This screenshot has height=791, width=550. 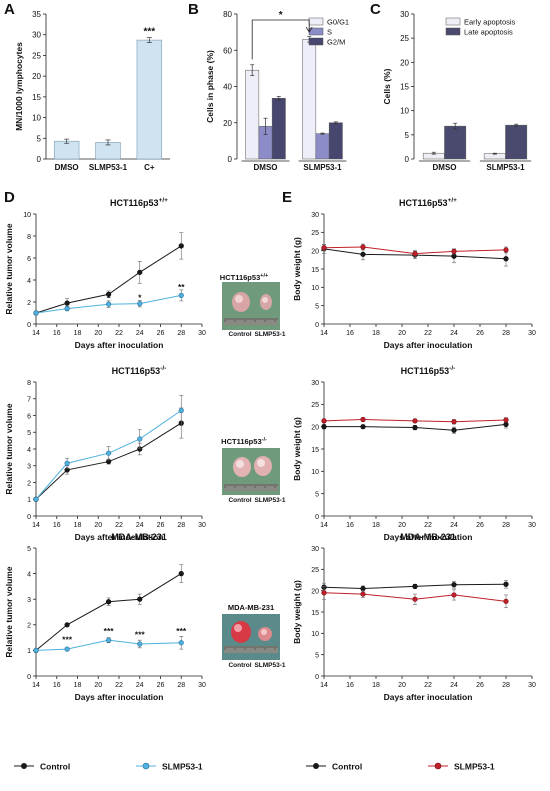 I want to click on chart-c-ytick-label: 30, so click(x=404, y=14).